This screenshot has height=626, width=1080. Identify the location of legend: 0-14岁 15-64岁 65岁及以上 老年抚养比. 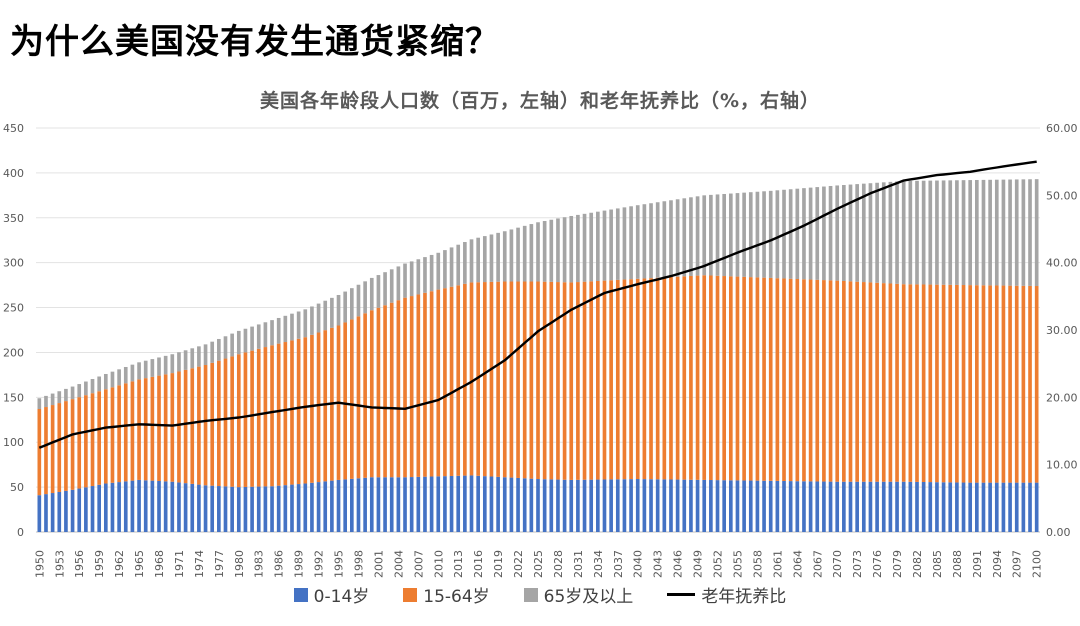
(540, 594).